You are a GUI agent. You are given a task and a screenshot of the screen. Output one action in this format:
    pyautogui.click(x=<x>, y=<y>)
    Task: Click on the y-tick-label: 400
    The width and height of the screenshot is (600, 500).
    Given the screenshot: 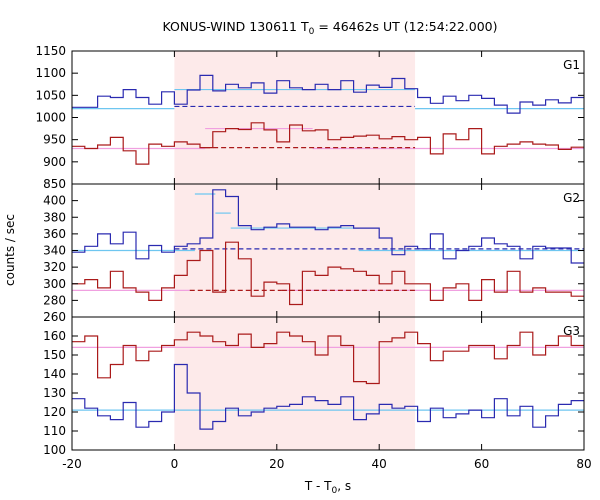 What is the action you would take?
    pyautogui.click(x=54, y=201)
    